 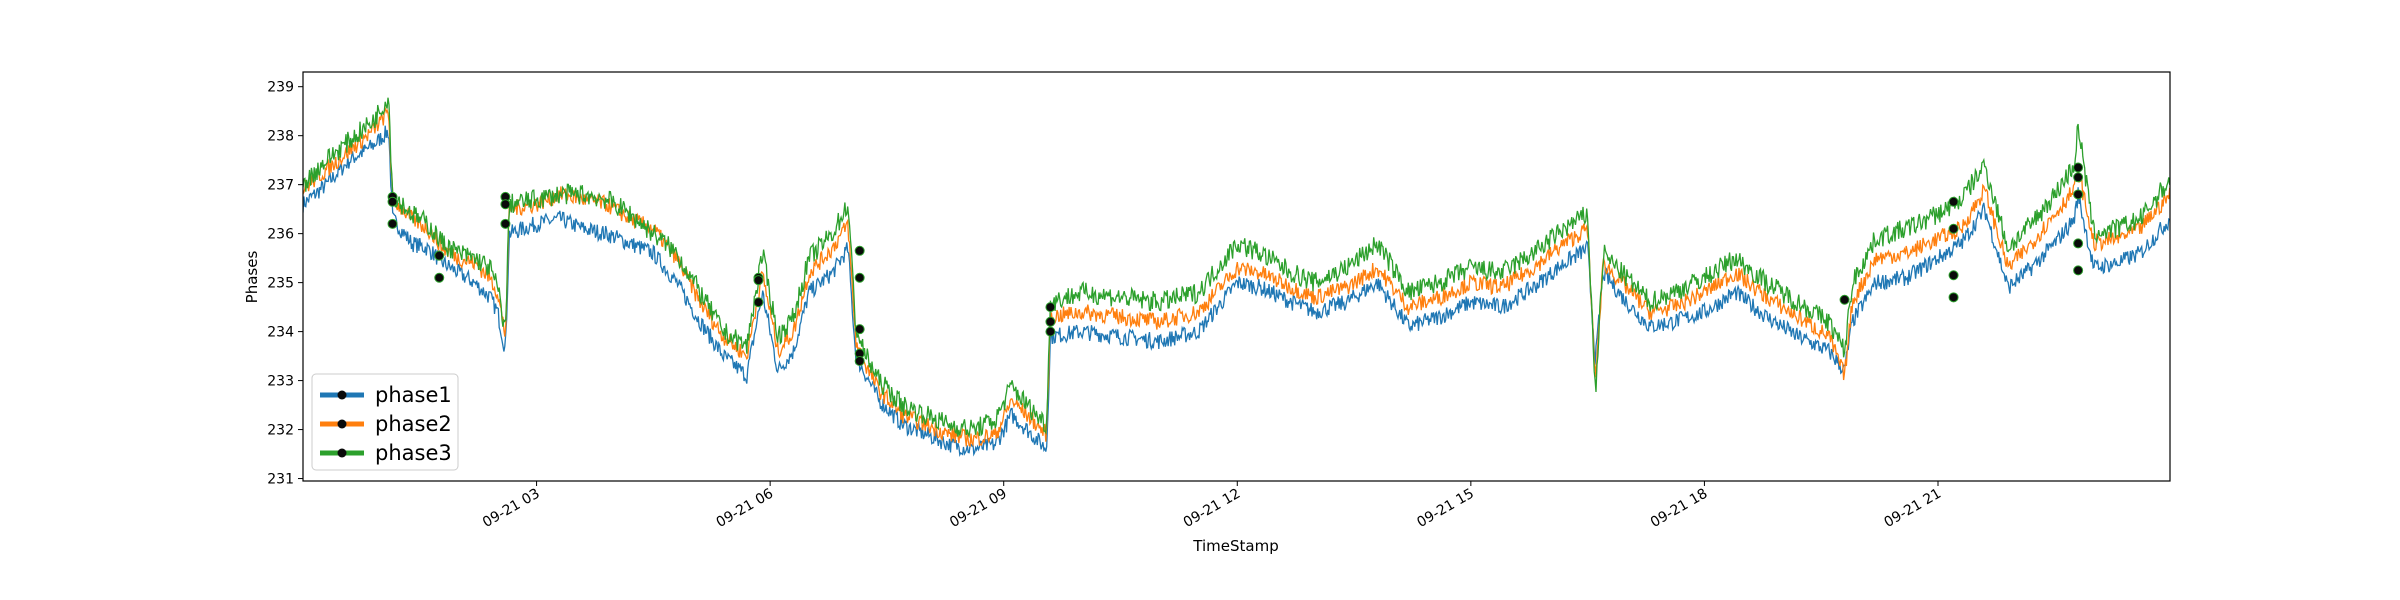 What do you see at coordinates (280, 88) in the screenshot?
I see `y-tick-label: 239` at bounding box center [280, 88].